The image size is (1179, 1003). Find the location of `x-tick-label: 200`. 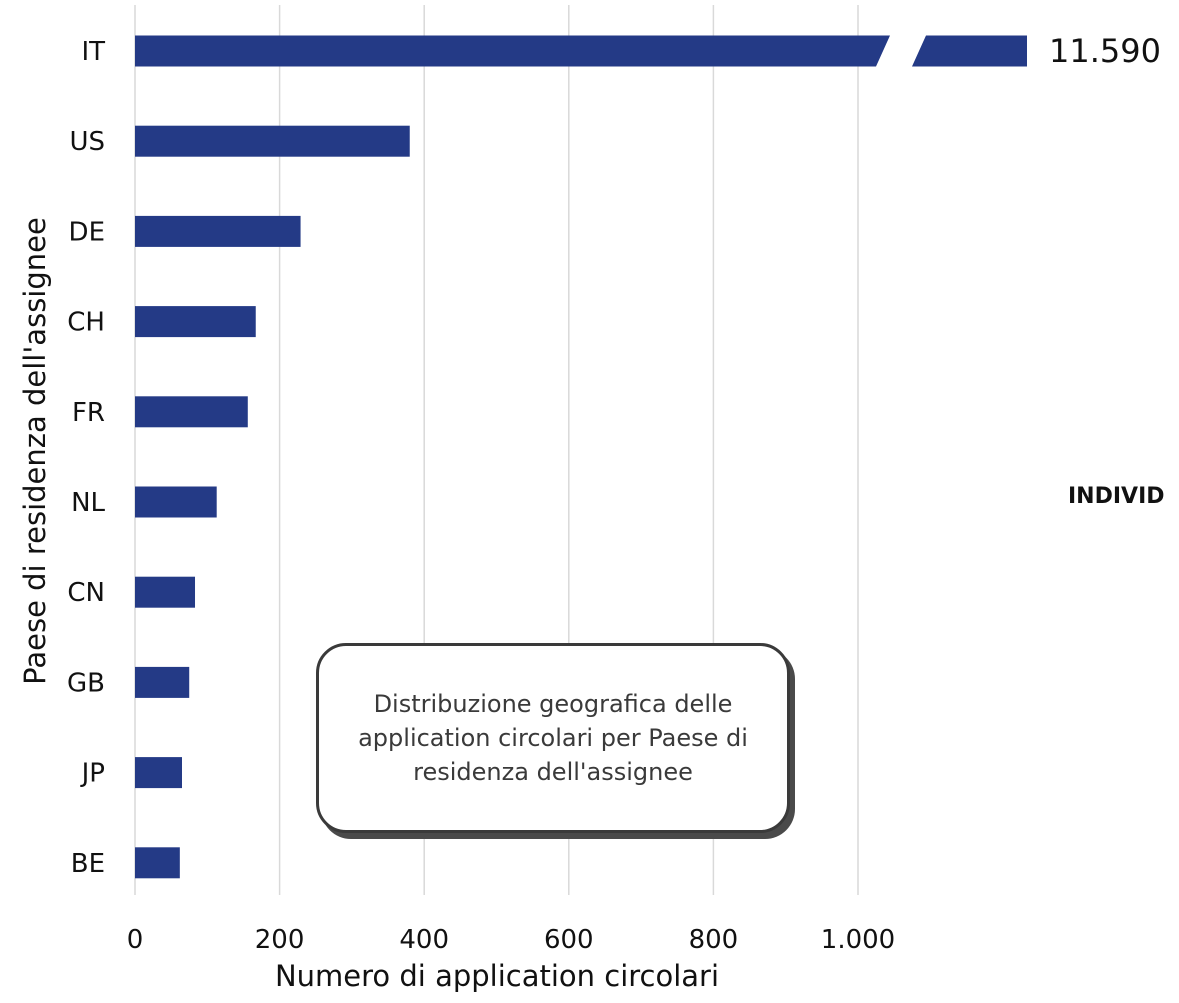

x-tick-label: 200 is located at coordinates (280, 940).